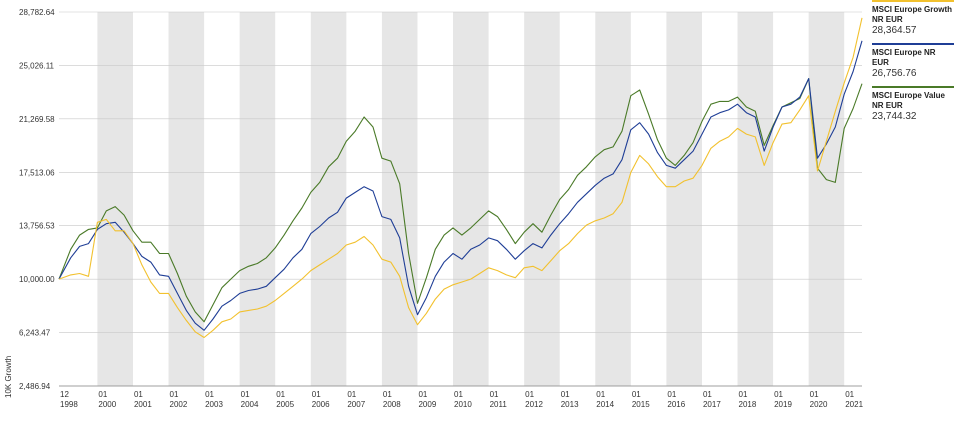 The height and width of the screenshot is (431, 954). What do you see at coordinates (37, 226) in the screenshot?
I see `y-tick-label: 13,756.53` at bounding box center [37, 226].